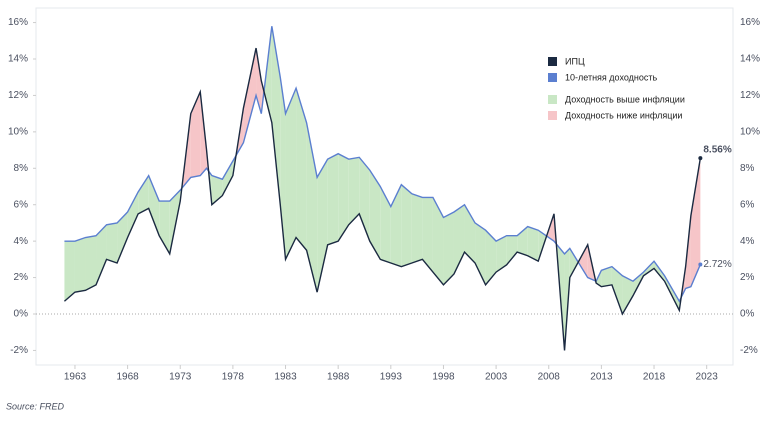 The width and height of the screenshot is (768, 423). What do you see at coordinates (747, 168) in the screenshot?
I see `y2-tick-label: 8%` at bounding box center [747, 168].